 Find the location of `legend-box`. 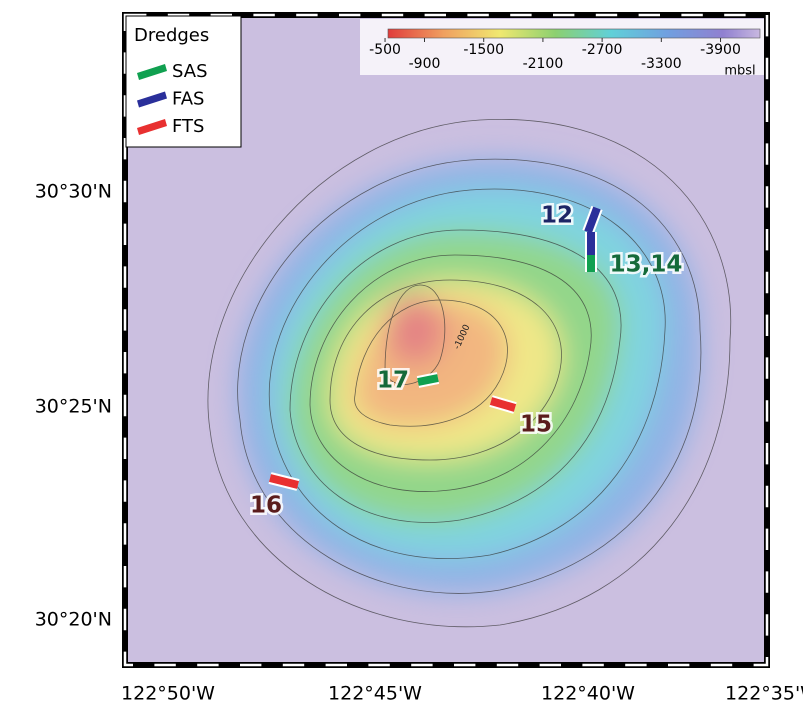

legend-box is located at coordinates (183, 81).